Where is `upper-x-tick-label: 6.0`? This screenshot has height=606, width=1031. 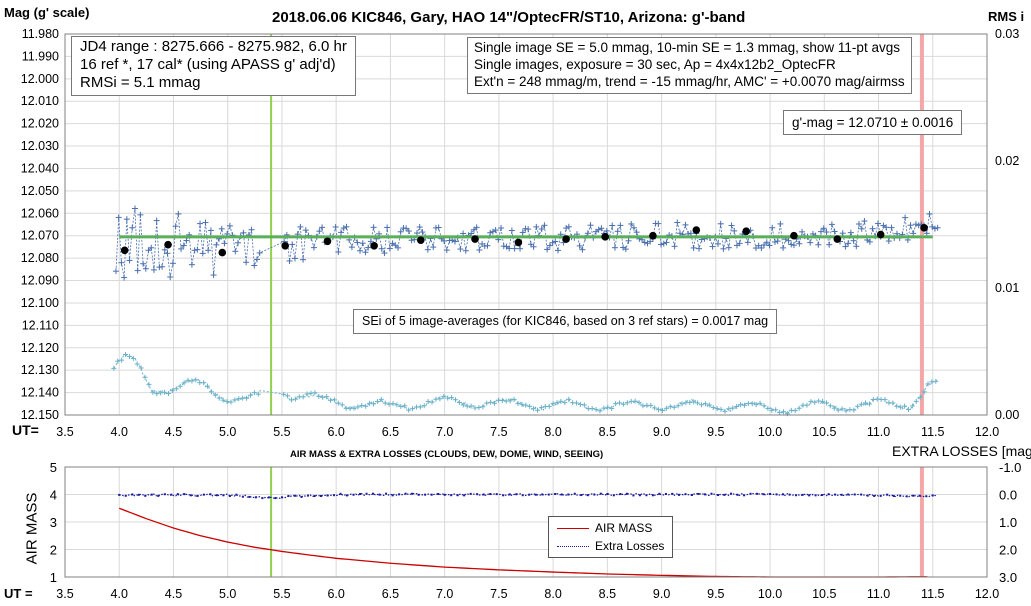
upper-x-tick-label: 6.0 is located at coordinates (335, 432).